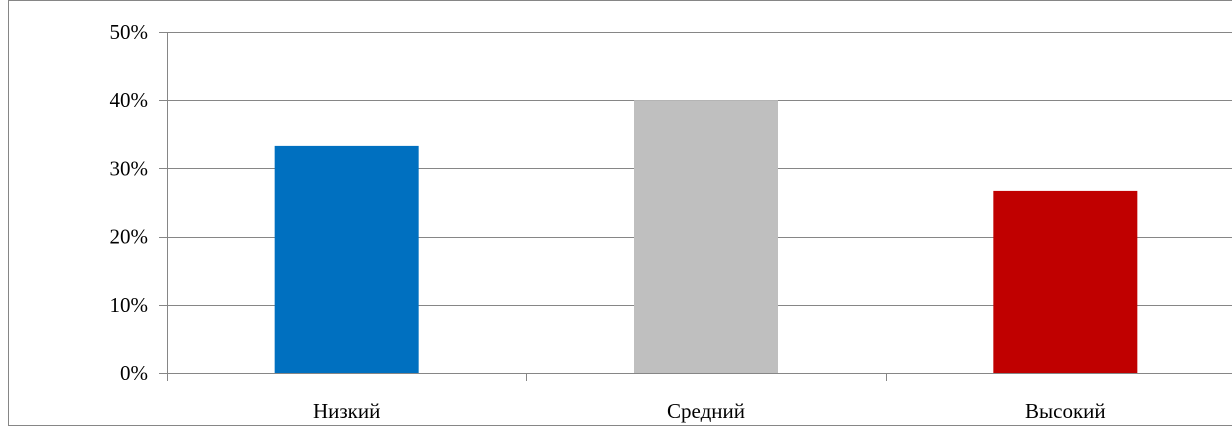 The image size is (1232, 426). What do you see at coordinates (129, 32) in the screenshot?
I see `y-tick-label: 50%` at bounding box center [129, 32].